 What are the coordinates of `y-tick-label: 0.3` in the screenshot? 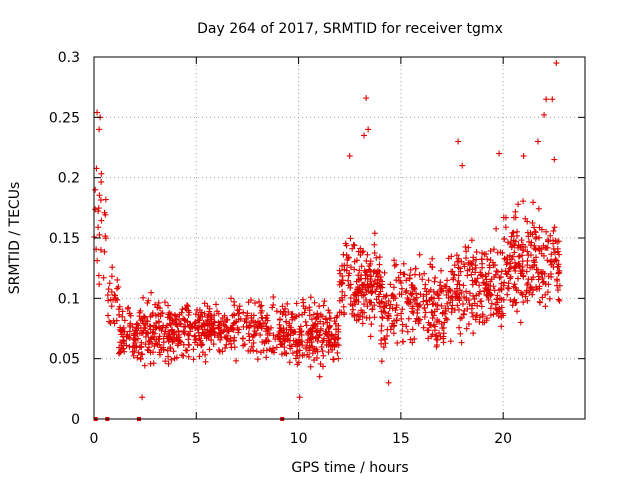 It's located at (69, 58).